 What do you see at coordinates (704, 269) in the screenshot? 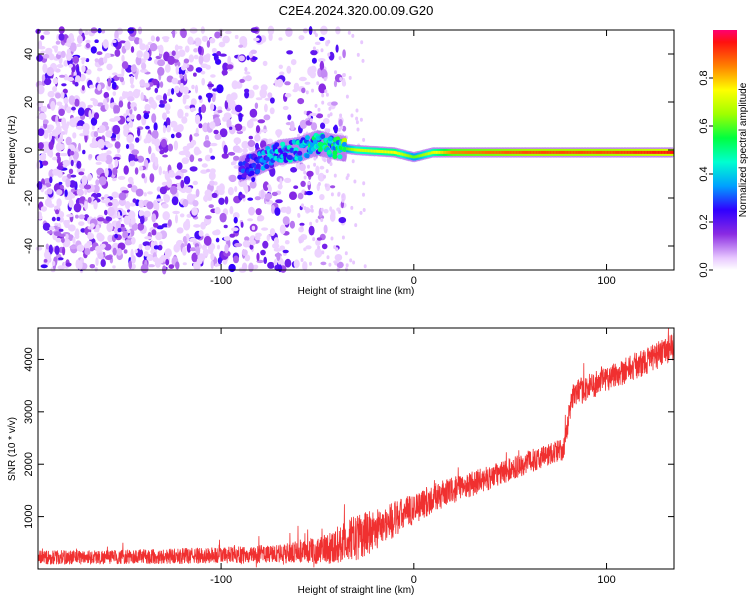
I see `colorbar-tick-label: 0.0` at bounding box center [704, 269].